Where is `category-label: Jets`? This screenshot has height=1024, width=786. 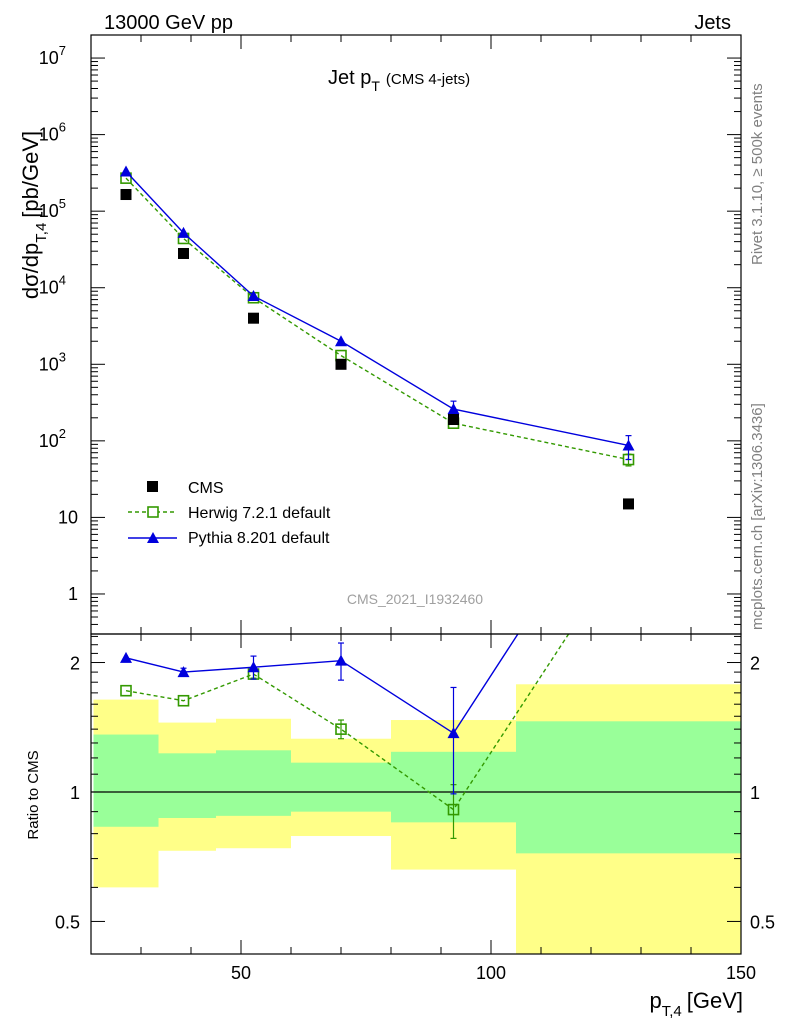 category-label: Jets is located at coordinates (712, 23).